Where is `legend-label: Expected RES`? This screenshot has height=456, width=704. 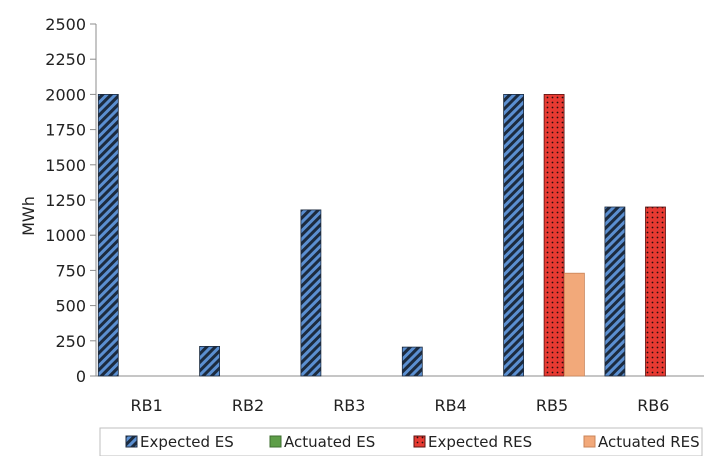 legend-label: Expected RES is located at coordinates (480, 442).